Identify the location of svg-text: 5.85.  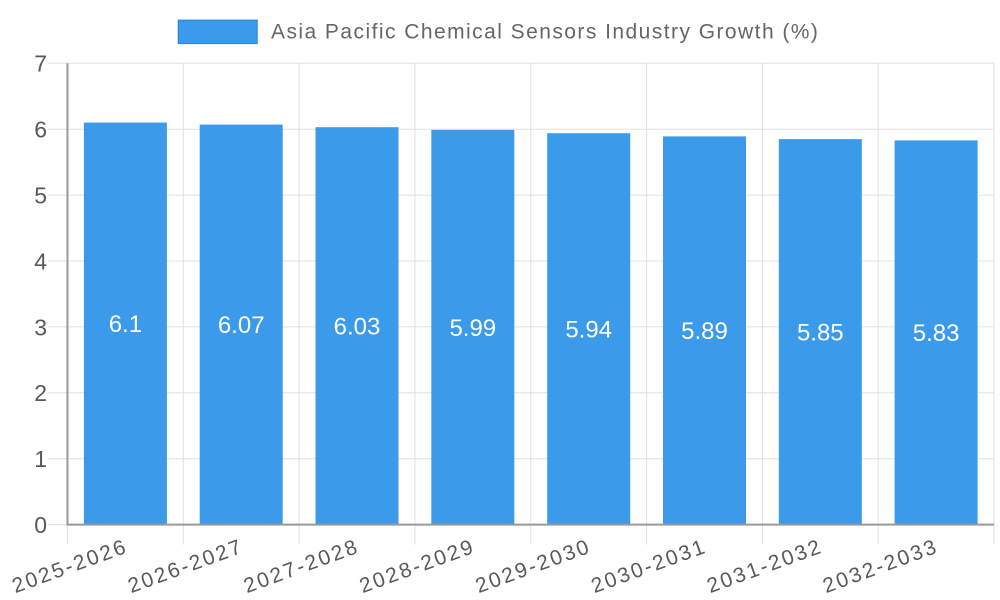
(820, 332).